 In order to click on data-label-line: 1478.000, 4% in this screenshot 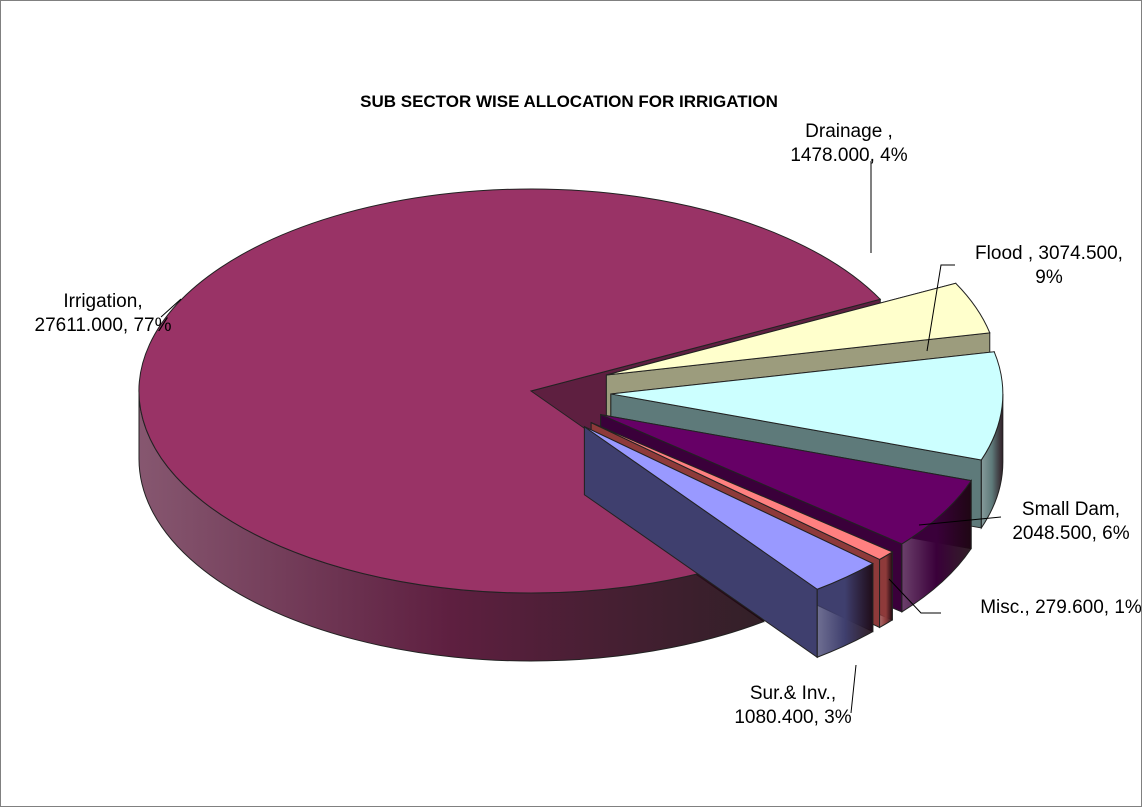, I will do `click(848, 155)`.